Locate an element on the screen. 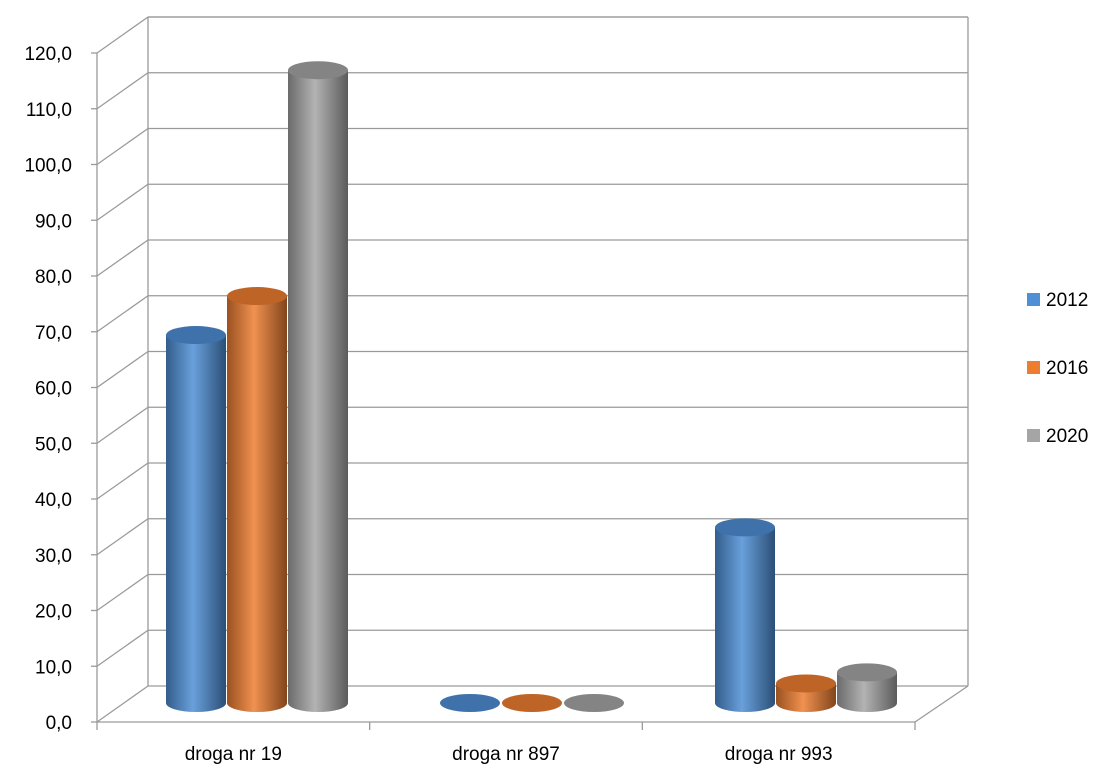 The width and height of the screenshot is (1105, 769). y-tick-label: 40,0 is located at coordinates (53, 500).